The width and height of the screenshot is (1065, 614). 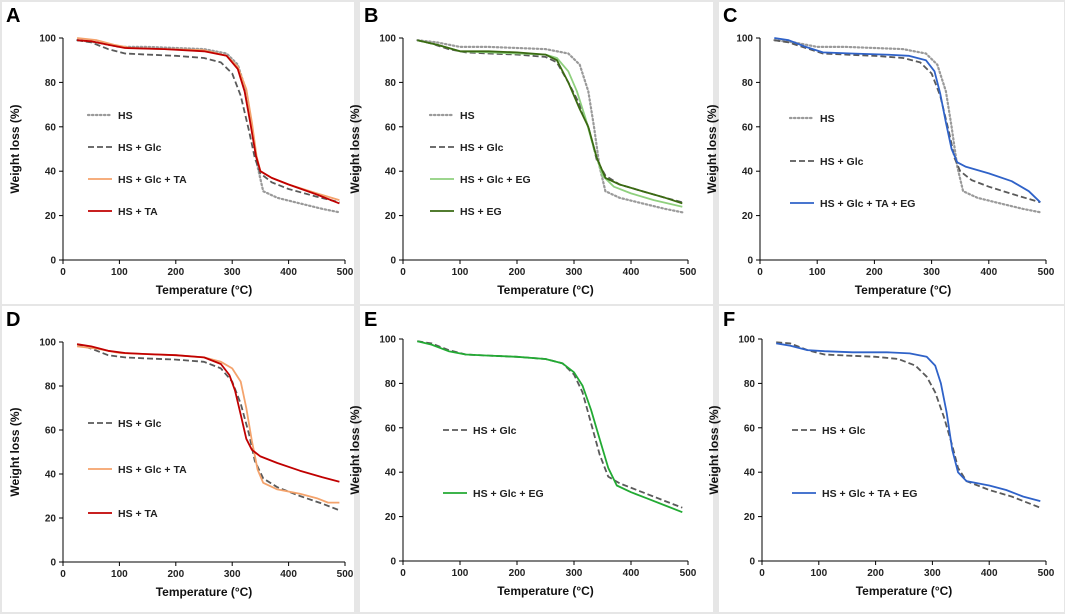 I want to click on panel-label: C, so click(x=730, y=16).